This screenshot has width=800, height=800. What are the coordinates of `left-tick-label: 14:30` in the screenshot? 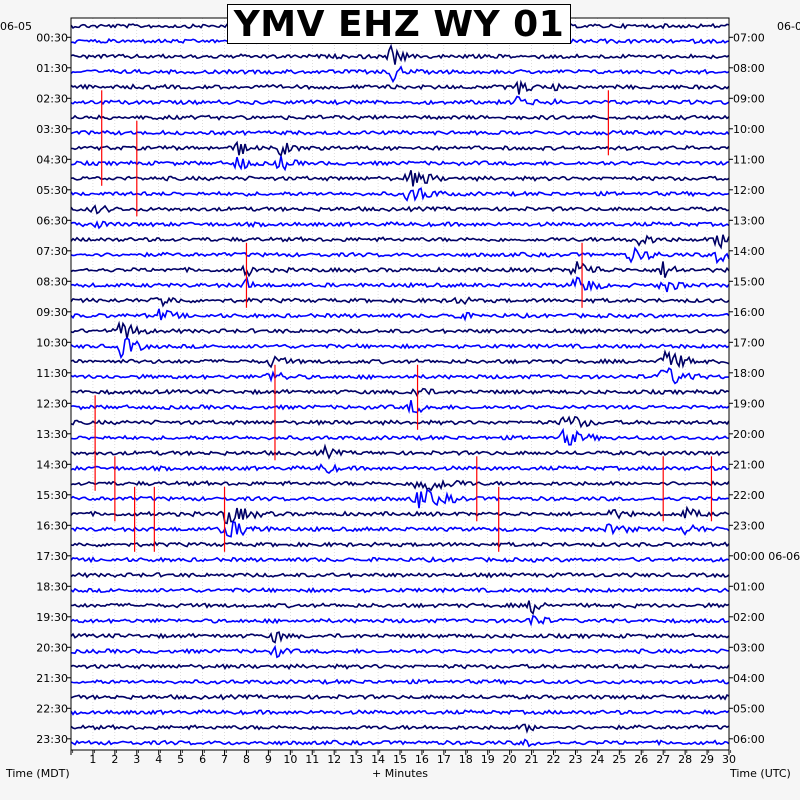 It's located at (52, 464).